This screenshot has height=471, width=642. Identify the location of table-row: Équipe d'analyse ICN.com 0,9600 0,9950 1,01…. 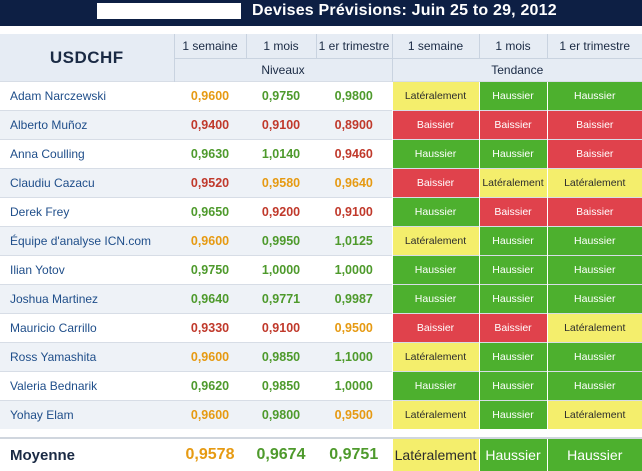
(321, 241).